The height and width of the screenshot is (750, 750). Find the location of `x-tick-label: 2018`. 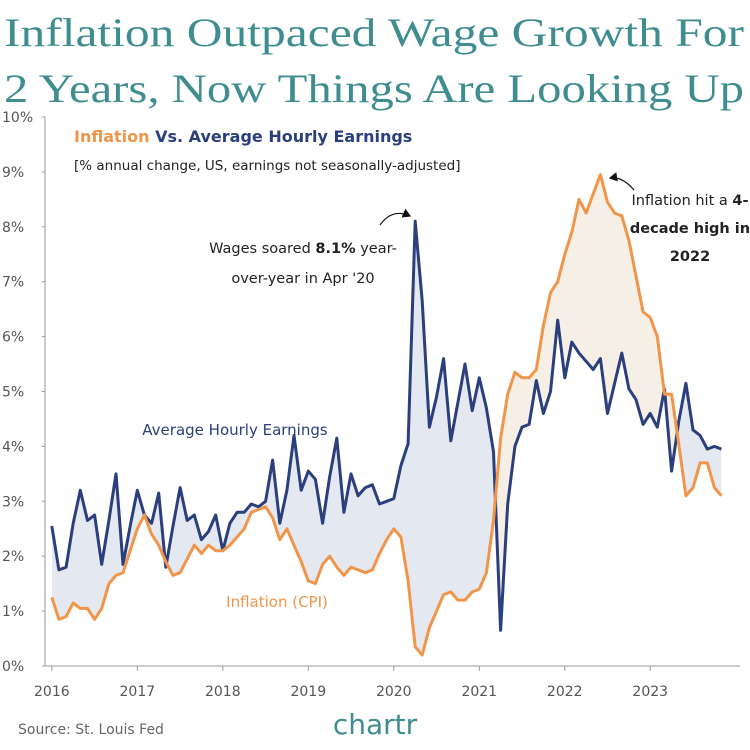

x-tick-label: 2018 is located at coordinates (223, 692).